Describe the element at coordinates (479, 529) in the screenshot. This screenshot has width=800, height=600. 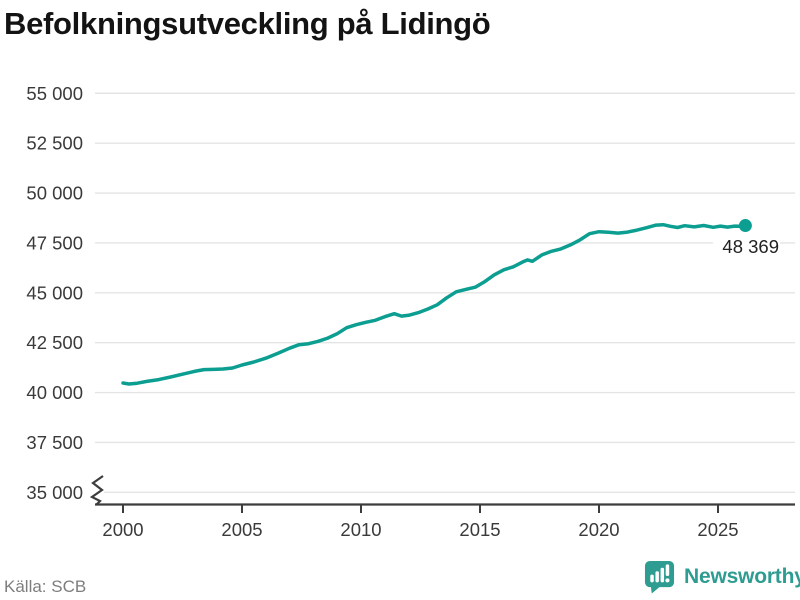
I see `x-tick-label: 2015` at that location.